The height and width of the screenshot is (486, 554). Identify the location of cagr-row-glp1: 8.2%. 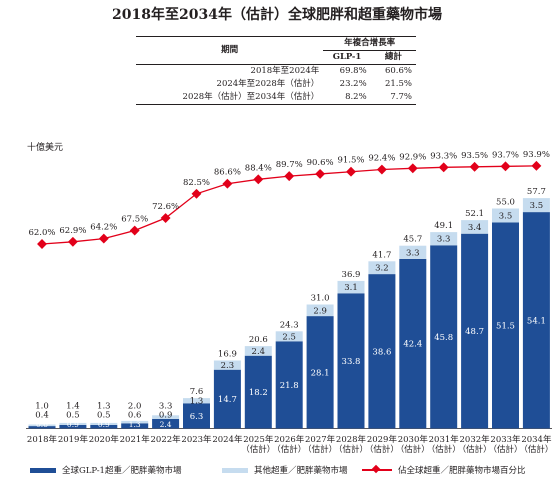
(347, 98).